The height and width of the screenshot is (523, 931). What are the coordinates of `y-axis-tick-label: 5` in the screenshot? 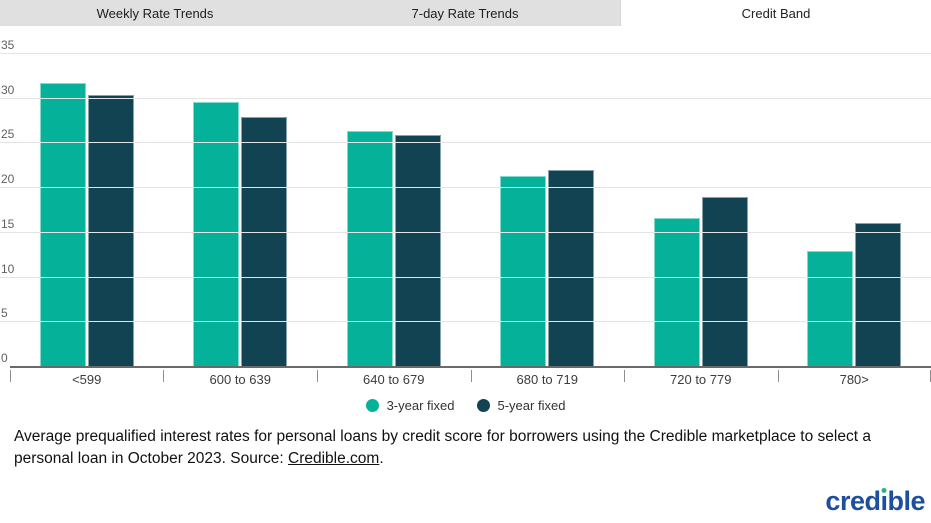 It's located at (4, 313).